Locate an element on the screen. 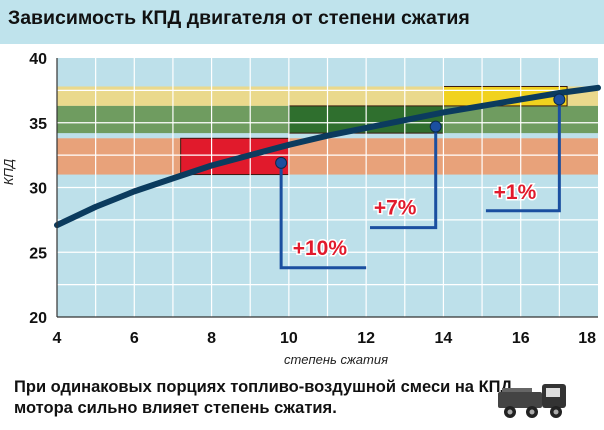 The width and height of the screenshot is (604, 430). x-tick-label: 16 is located at coordinates (521, 338).